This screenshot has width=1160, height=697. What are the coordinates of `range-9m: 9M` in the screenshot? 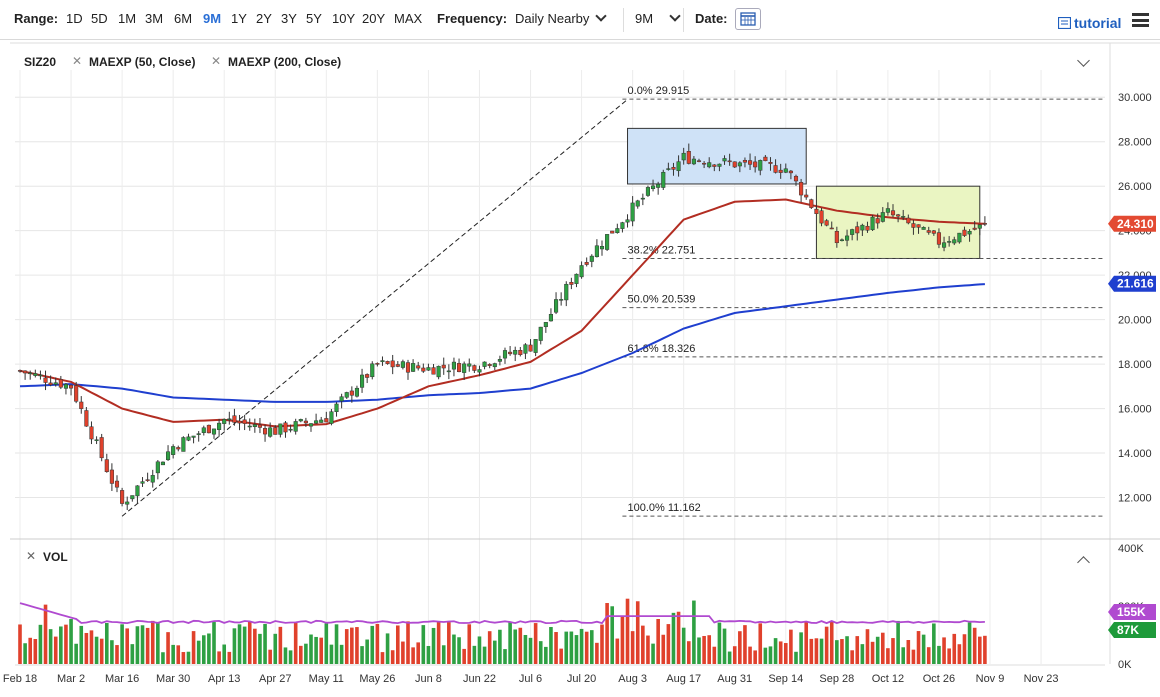 It's located at (212, 18).